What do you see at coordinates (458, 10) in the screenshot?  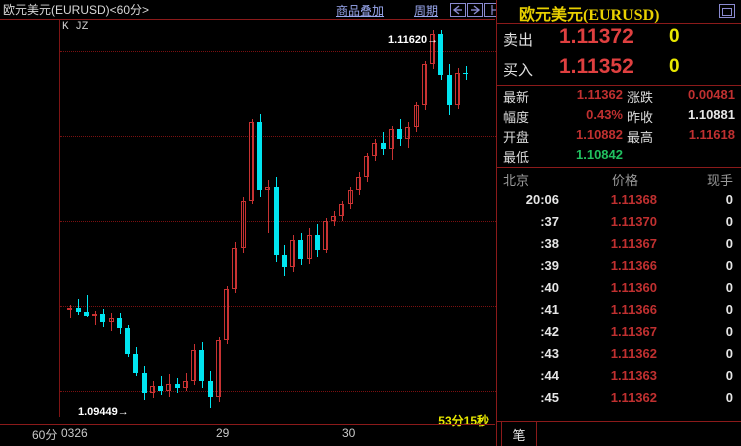 I see `arrow-left-icon` at bounding box center [458, 10].